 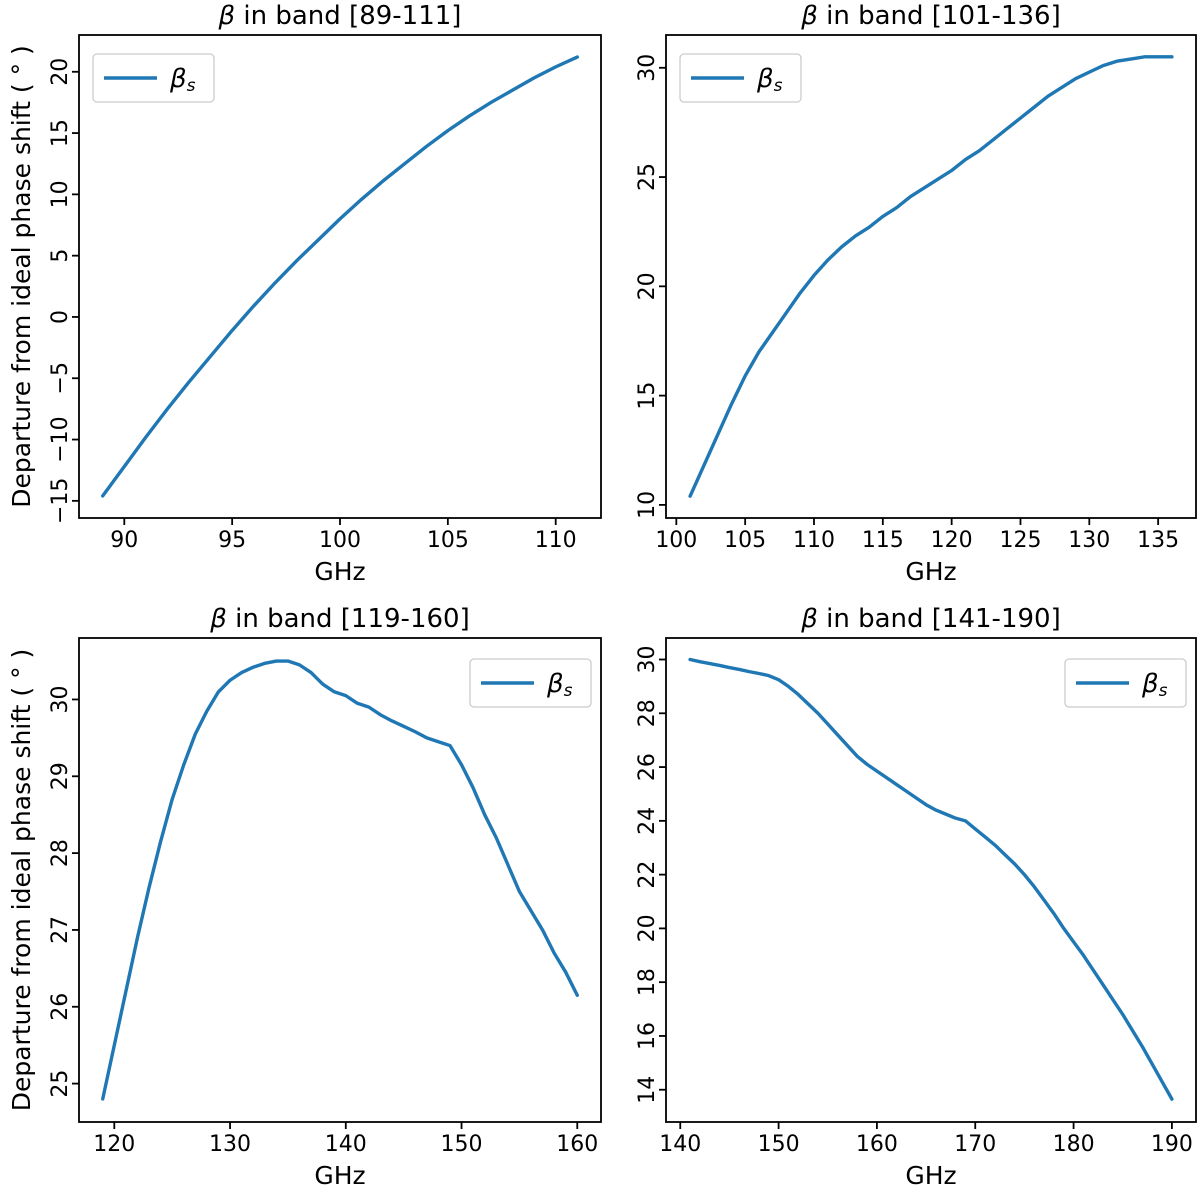 I want to click on y-axis: 14 16 18 20 22 24 26 28 30, so click(x=650, y=875).